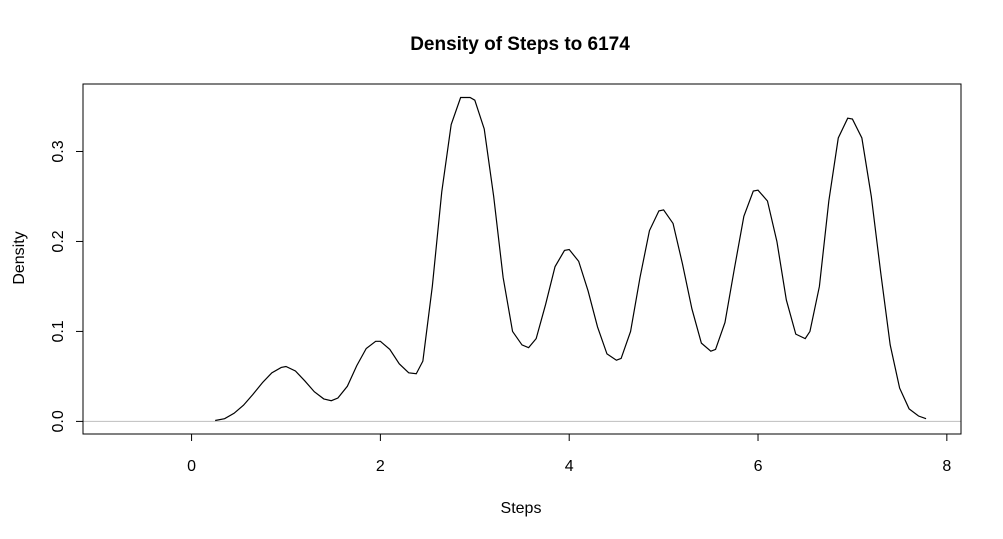  Describe the element at coordinates (520, 44) in the screenshot. I see `chart-title: Density of Steps to 6174` at that location.